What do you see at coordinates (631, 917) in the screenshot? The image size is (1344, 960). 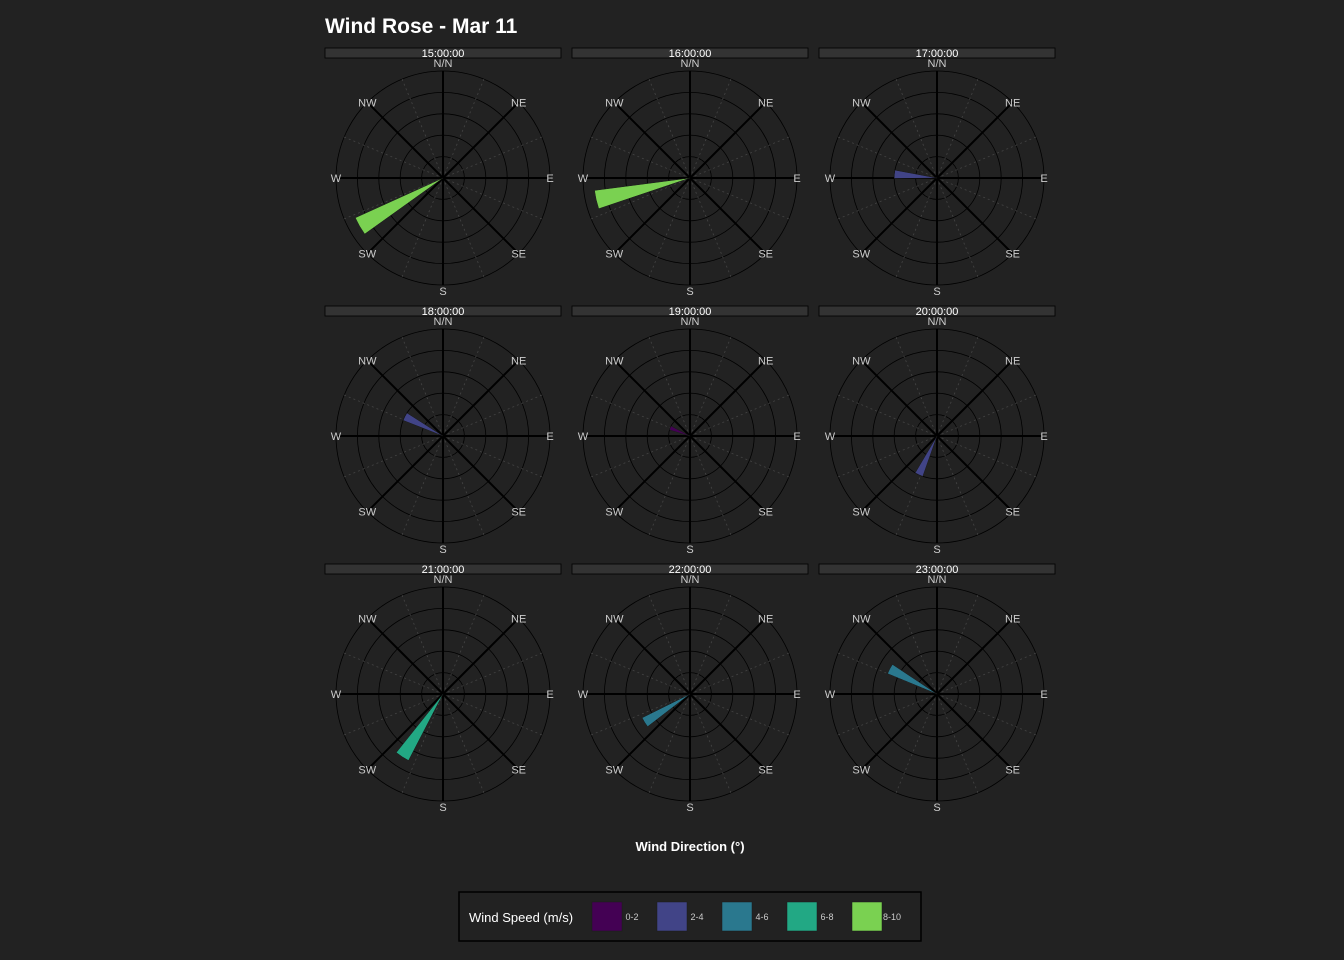 I see `legend-label: 0-2` at bounding box center [631, 917].